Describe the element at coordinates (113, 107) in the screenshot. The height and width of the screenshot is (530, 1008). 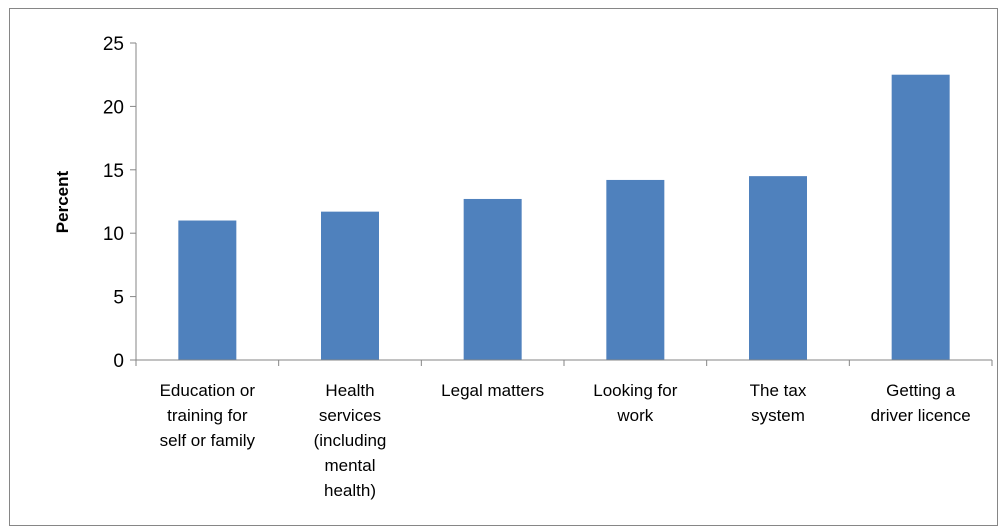
I see `y-tick-label: 20` at that location.